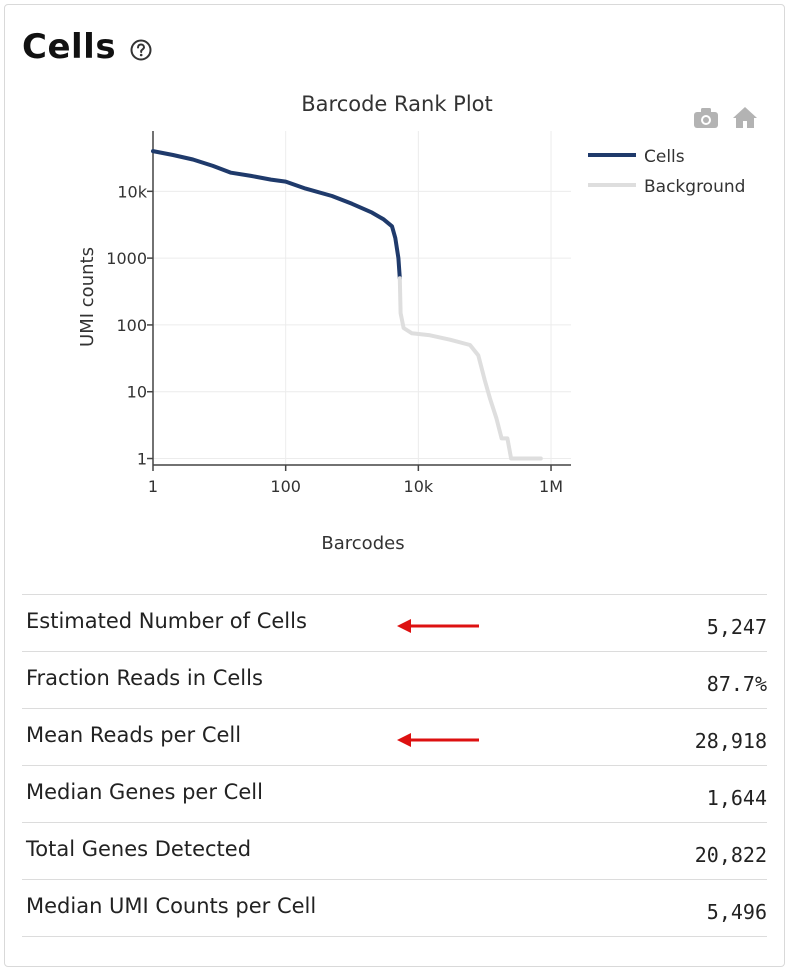  What do you see at coordinates (419, 486) in the screenshot?
I see `x-tick-label: 10k` at bounding box center [419, 486].